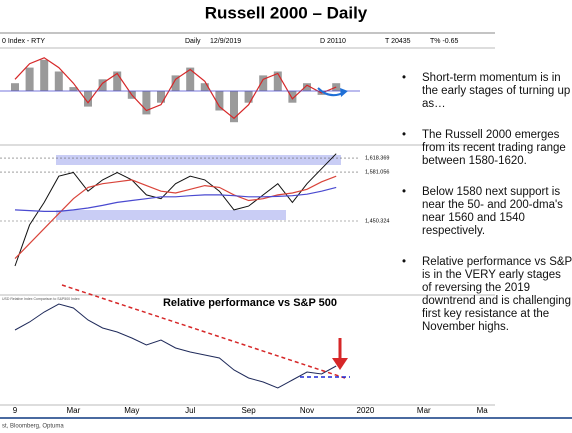 The height and width of the screenshot is (433, 572). What do you see at coordinates (131, 410) in the screenshot?
I see `x-tick-label: May` at bounding box center [131, 410].